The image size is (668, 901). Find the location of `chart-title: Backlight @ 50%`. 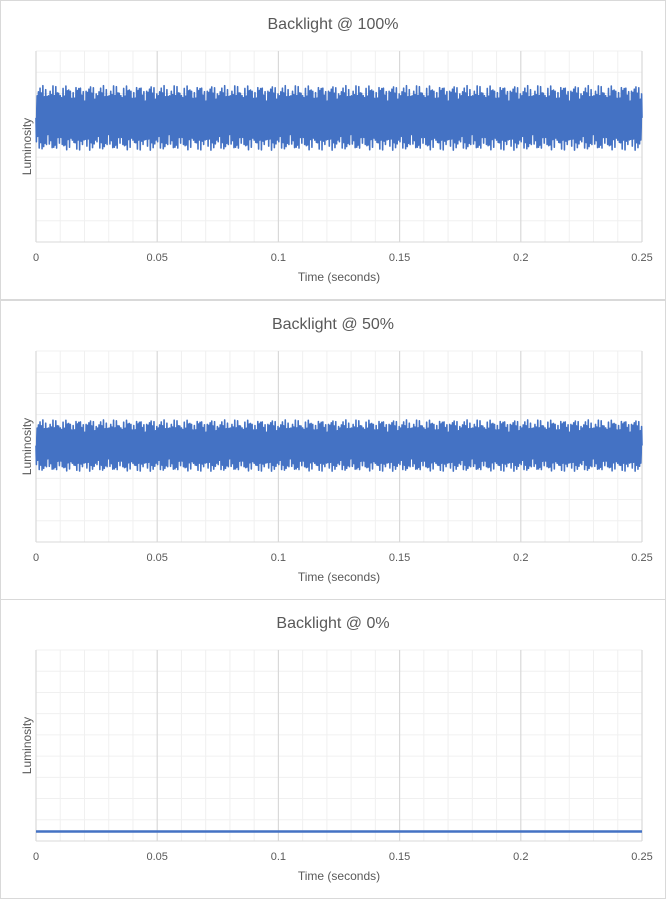

chart-title: Backlight @ 50% is located at coordinates (333, 324).